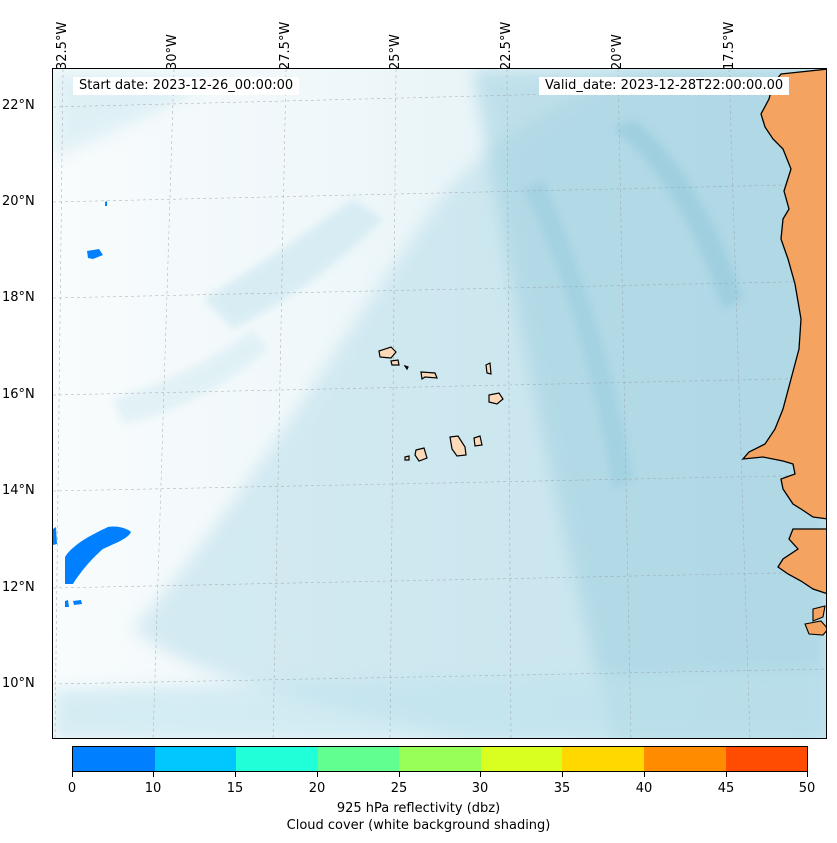  Describe the element at coordinates (18, 587) in the screenshot. I see `lat-label-12n: 12°N` at that location.